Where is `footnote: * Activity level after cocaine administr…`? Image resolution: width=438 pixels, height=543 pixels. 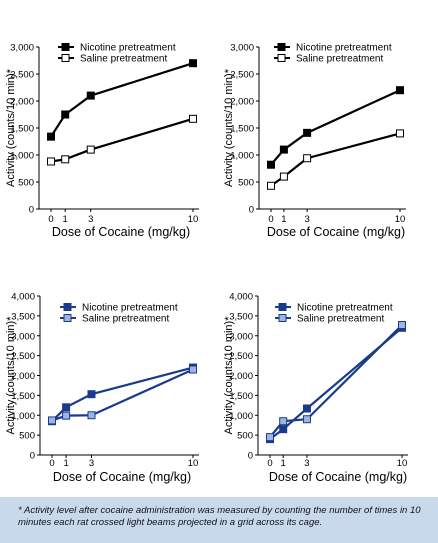
footnote: * Activity level after cocaine administr… is located at coordinates (219, 516).